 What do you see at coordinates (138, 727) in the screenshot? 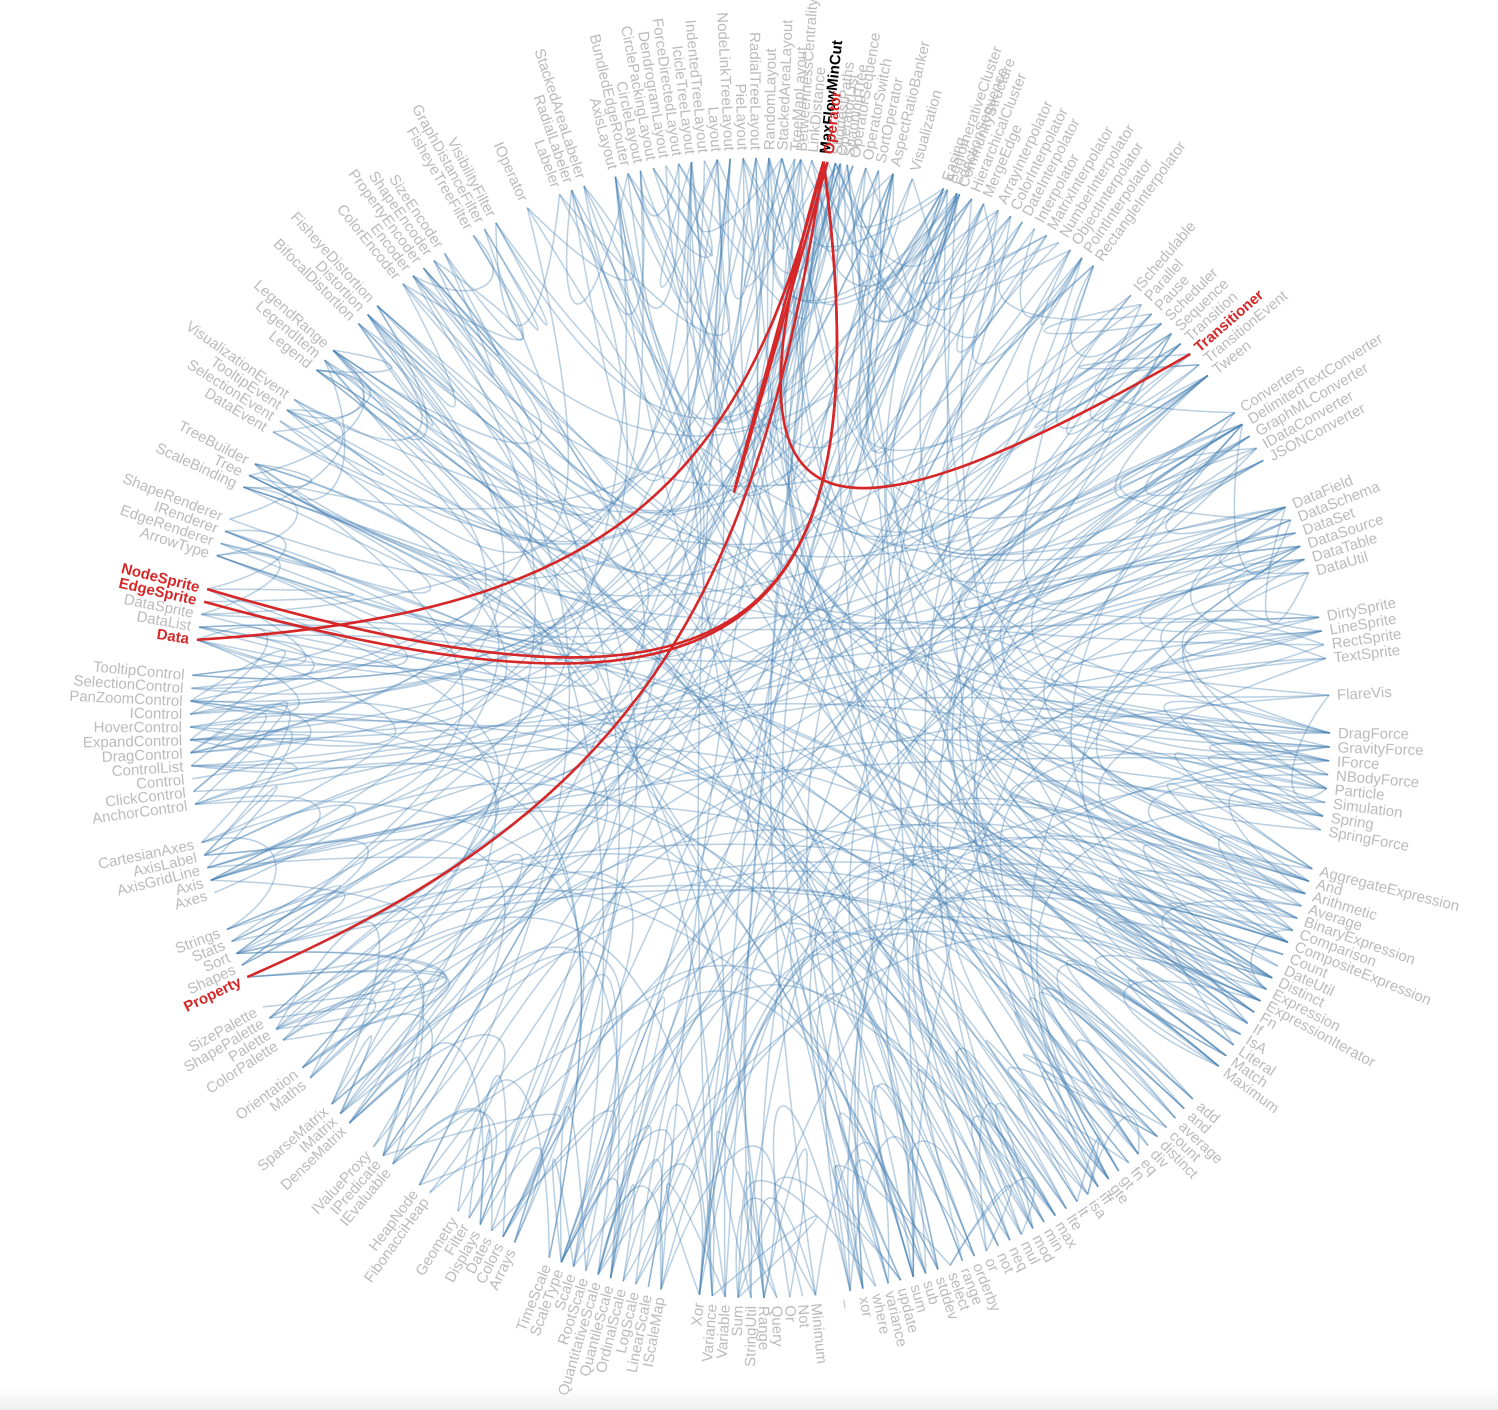
I see `node-label-hover-control: HoverControl` at bounding box center [138, 727].